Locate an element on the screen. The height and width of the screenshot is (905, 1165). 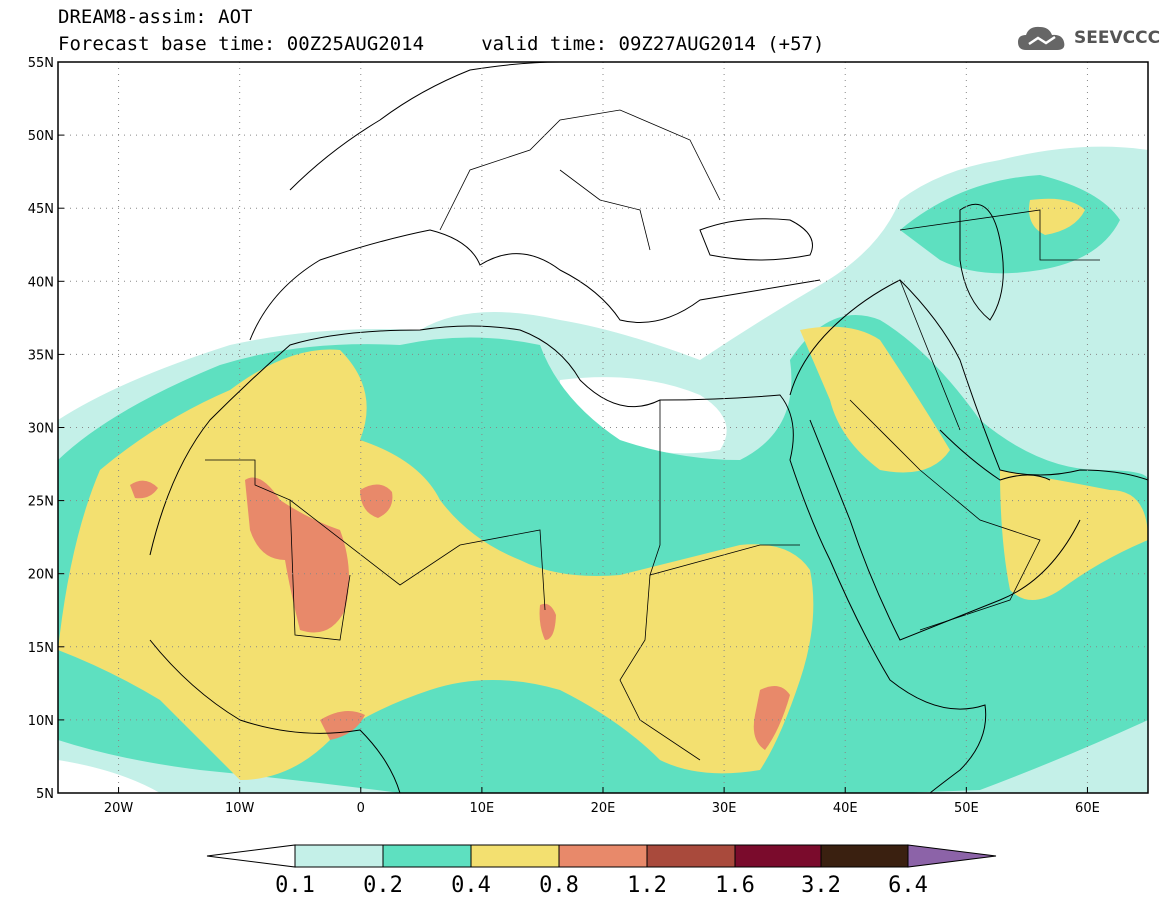
border-kazakh is located at coordinates (999, 235).